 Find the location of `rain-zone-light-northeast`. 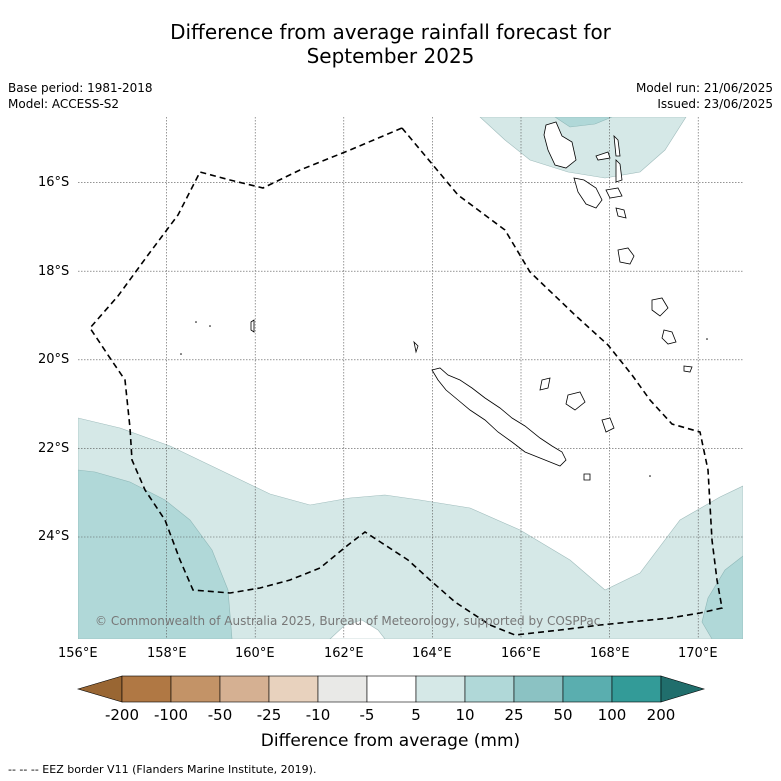

rain-zone-light-northeast is located at coordinates (583, 148).